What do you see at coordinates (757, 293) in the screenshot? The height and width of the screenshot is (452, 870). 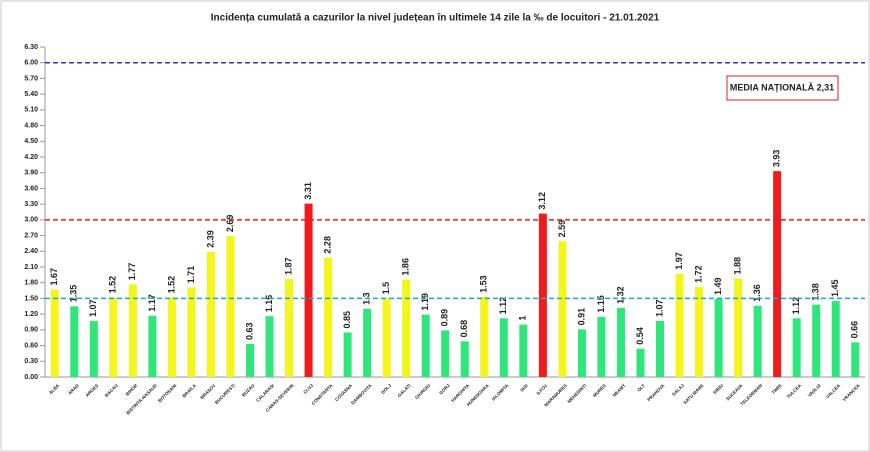 I see `value-label: 1.36` at bounding box center [757, 293].